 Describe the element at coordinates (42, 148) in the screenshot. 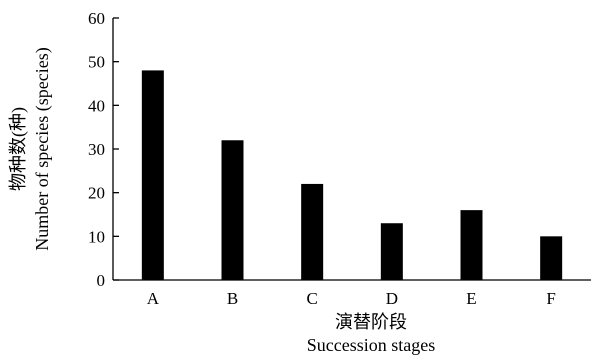

I see `y-axis-label-en: Number of species (species)` at that location.